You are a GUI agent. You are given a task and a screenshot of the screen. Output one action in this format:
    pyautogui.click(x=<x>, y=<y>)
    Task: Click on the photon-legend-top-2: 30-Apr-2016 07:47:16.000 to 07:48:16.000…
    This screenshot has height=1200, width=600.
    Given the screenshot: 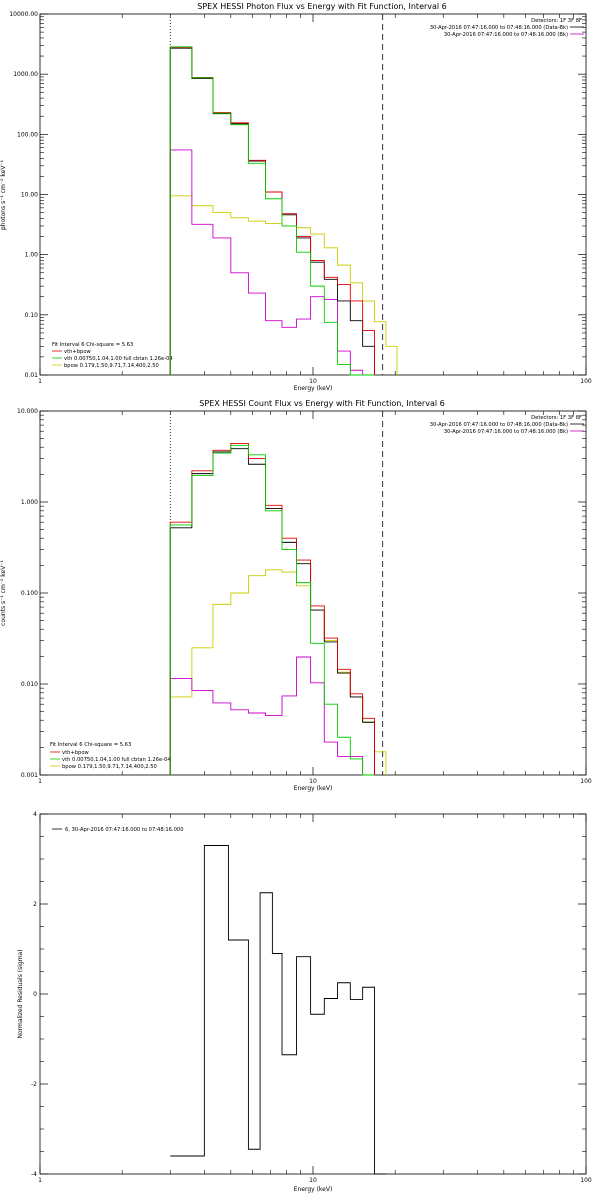 What is the action you would take?
    pyautogui.click(x=506, y=35)
    